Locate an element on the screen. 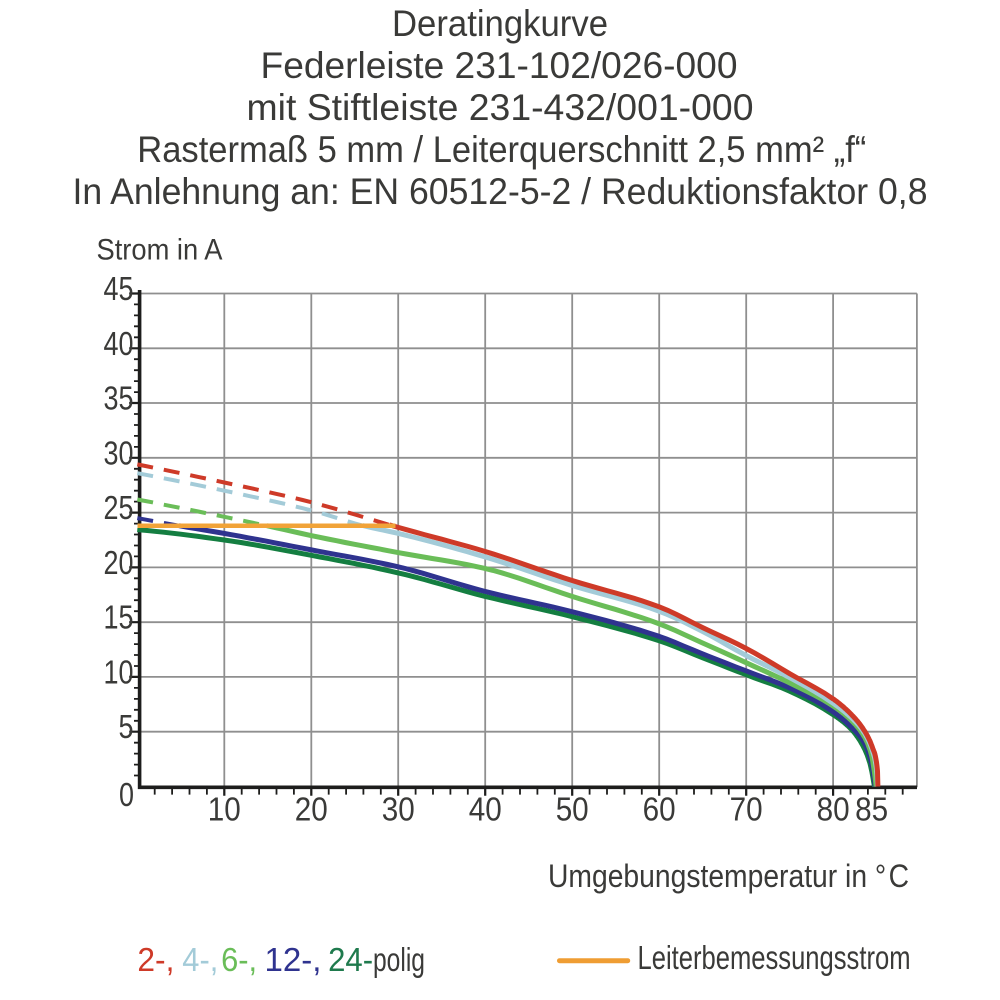 This screenshot has height=1000, width=1000. svg-text: 70 is located at coordinates (746, 809).